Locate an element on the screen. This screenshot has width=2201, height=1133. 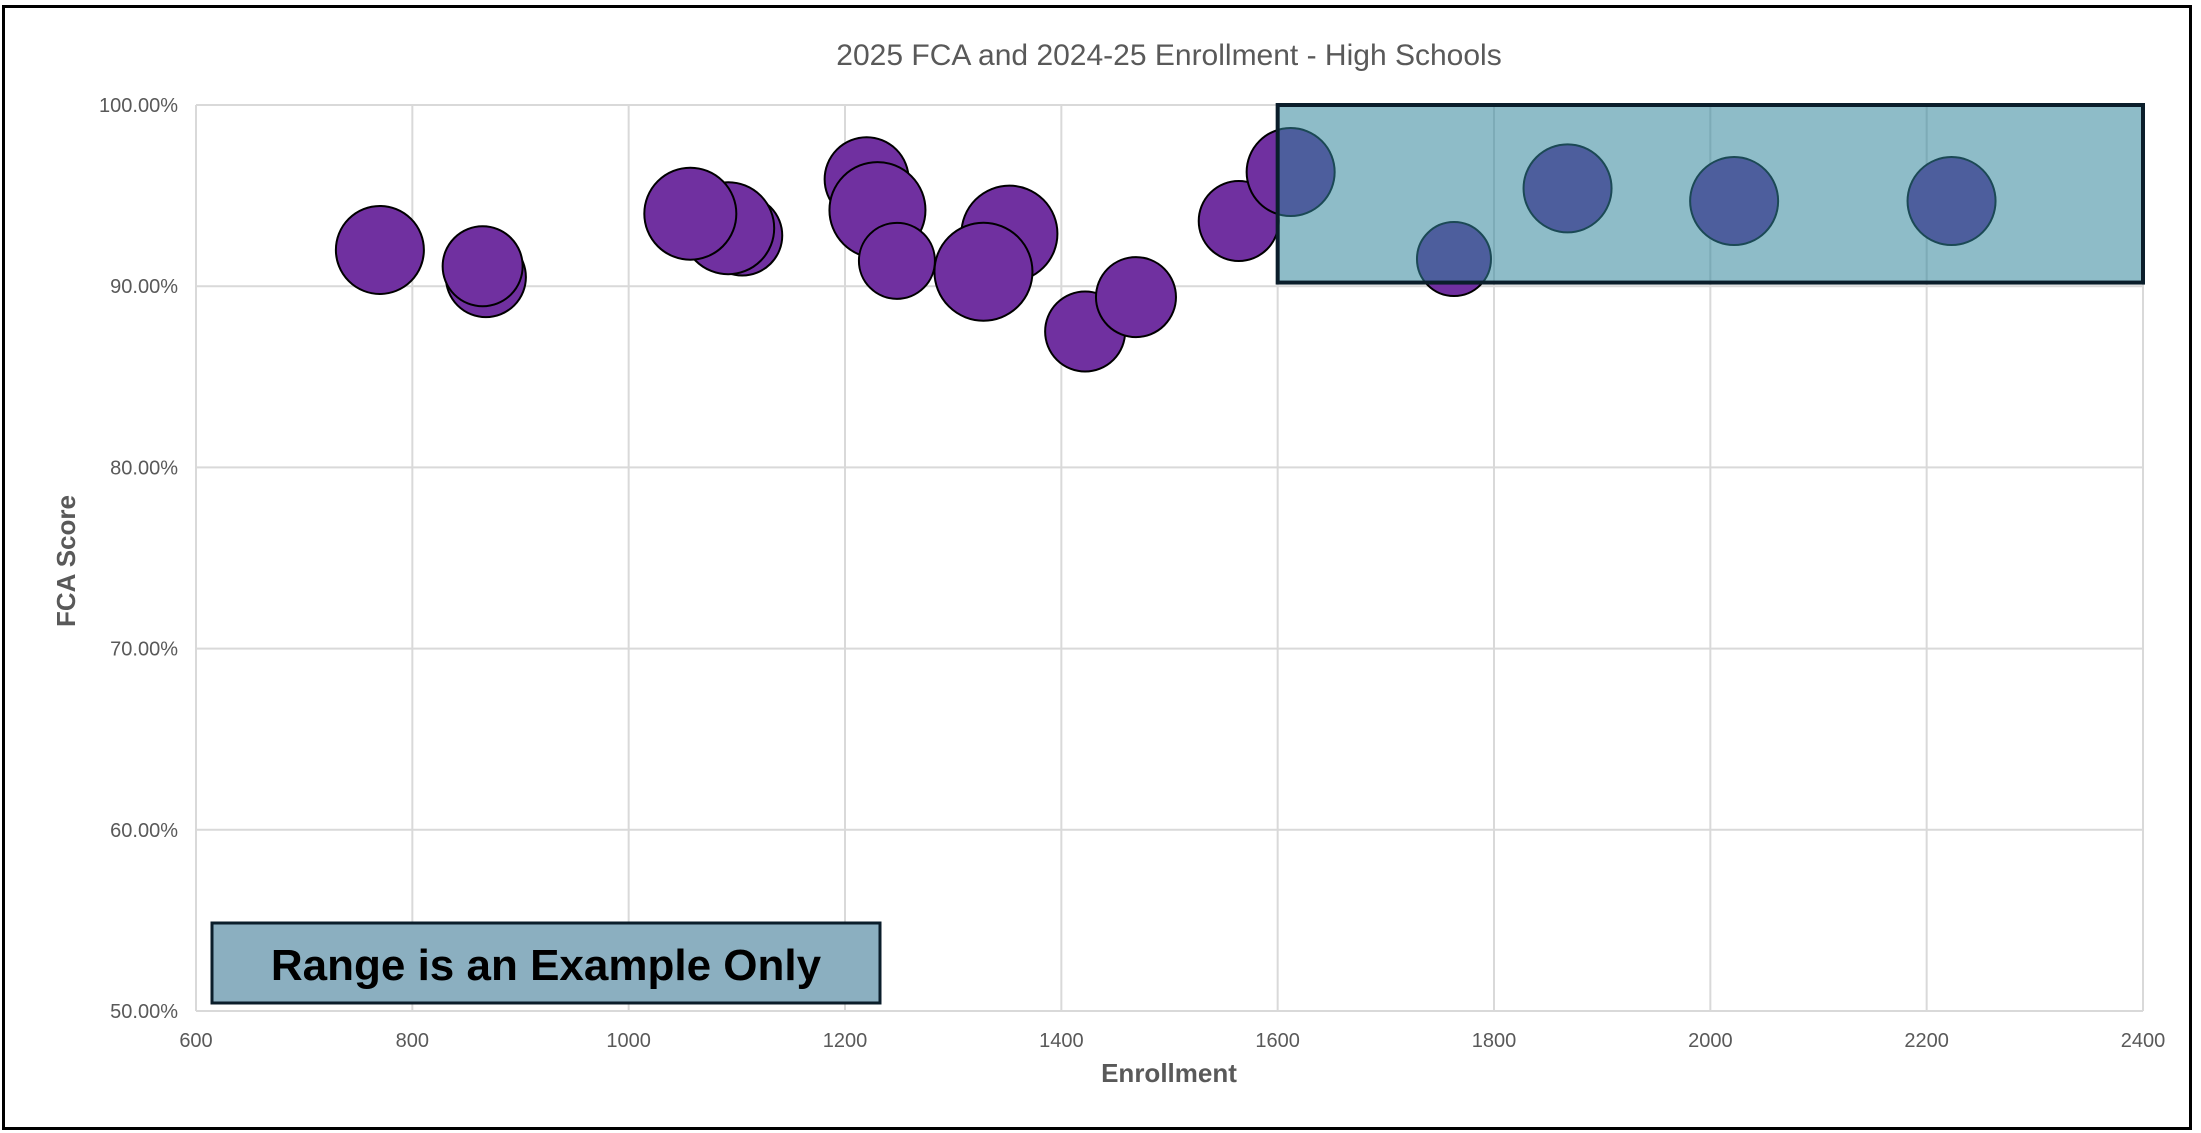
annotation-box: Range is an Example Only is located at coordinates (546, 963).